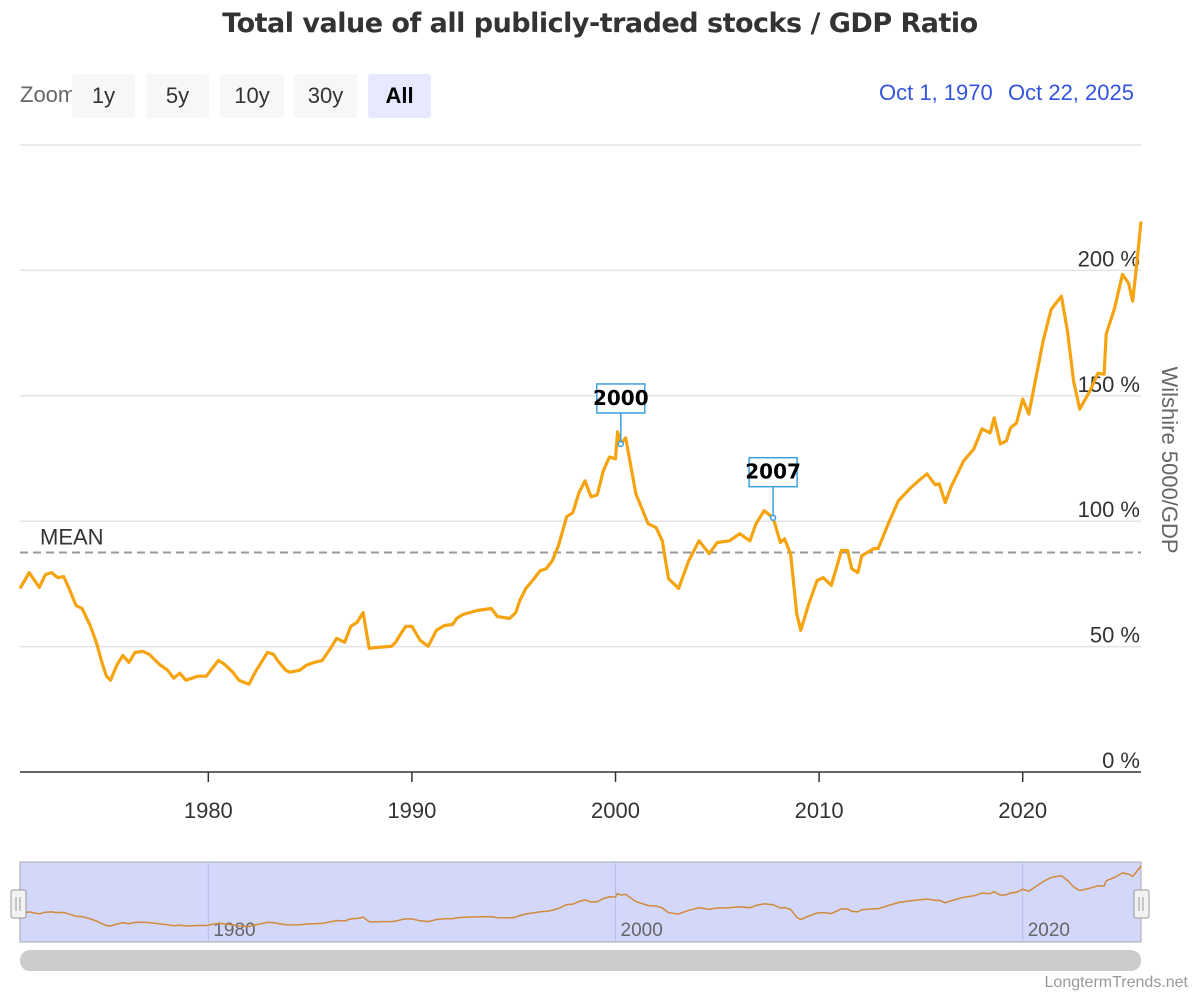  What do you see at coordinates (177, 96) in the screenshot?
I see `zoom-5y-button: 5y` at bounding box center [177, 96].